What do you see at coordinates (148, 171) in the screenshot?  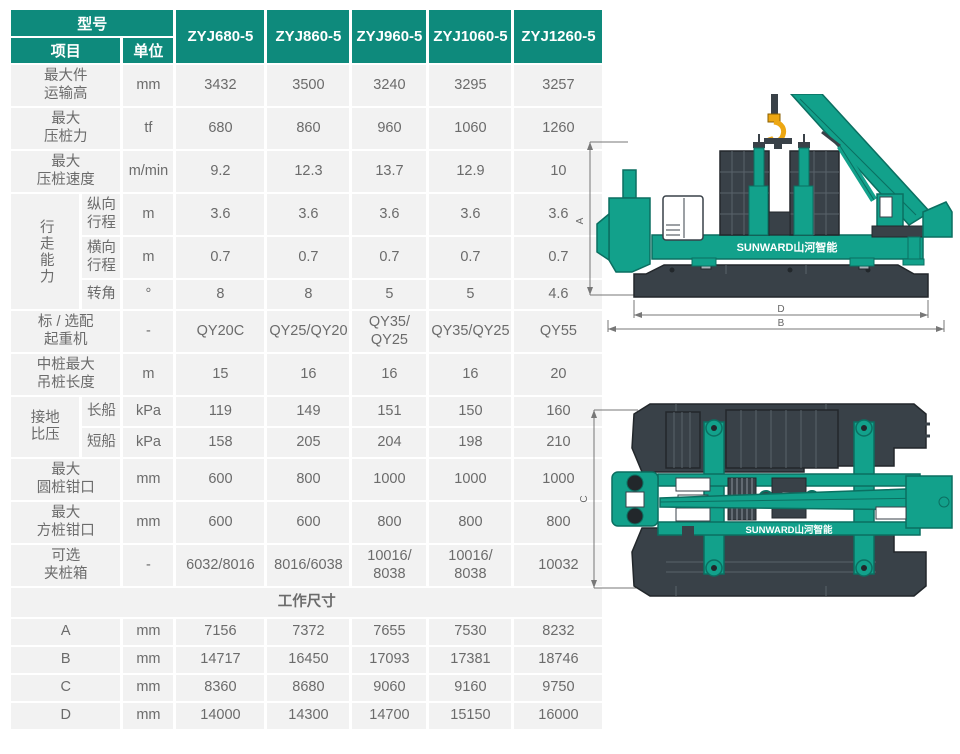 I see `row-unit: m/min` at bounding box center [148, 171].